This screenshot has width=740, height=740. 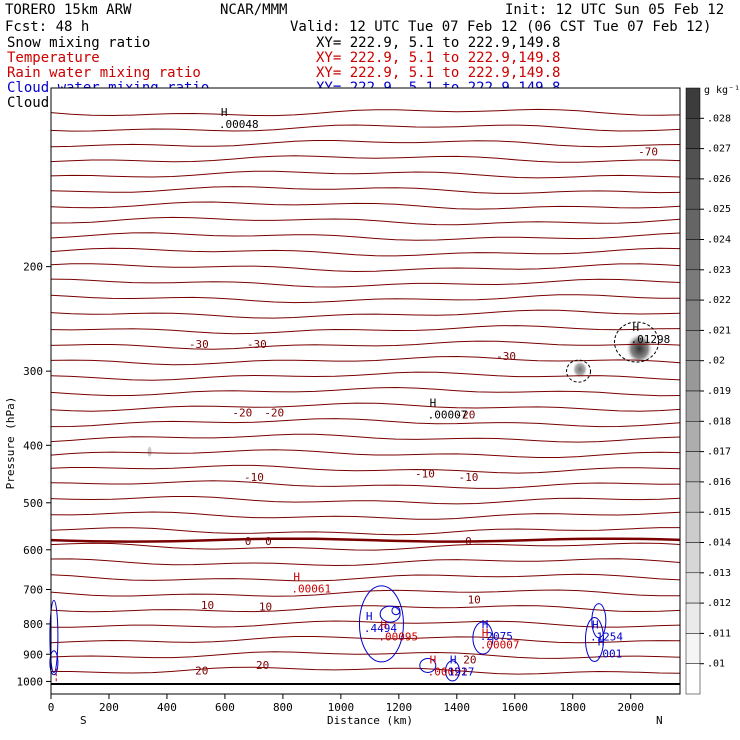 What do you see at coordinates (719, 633) in the screenshot?
I see `colorbar-label: .011` at bounding box center [719, 633].